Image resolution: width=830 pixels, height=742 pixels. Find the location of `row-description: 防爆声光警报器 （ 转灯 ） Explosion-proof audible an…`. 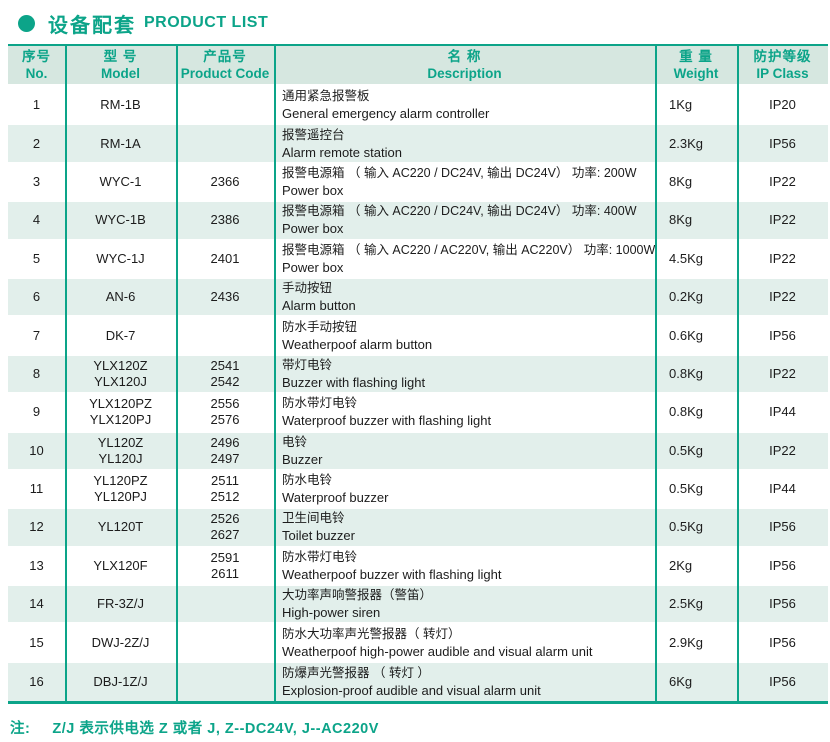

row-description: 防爆声光警报器 （ 转灯 ） Explosion-proof audible an… is located at coordinates (464, 682).